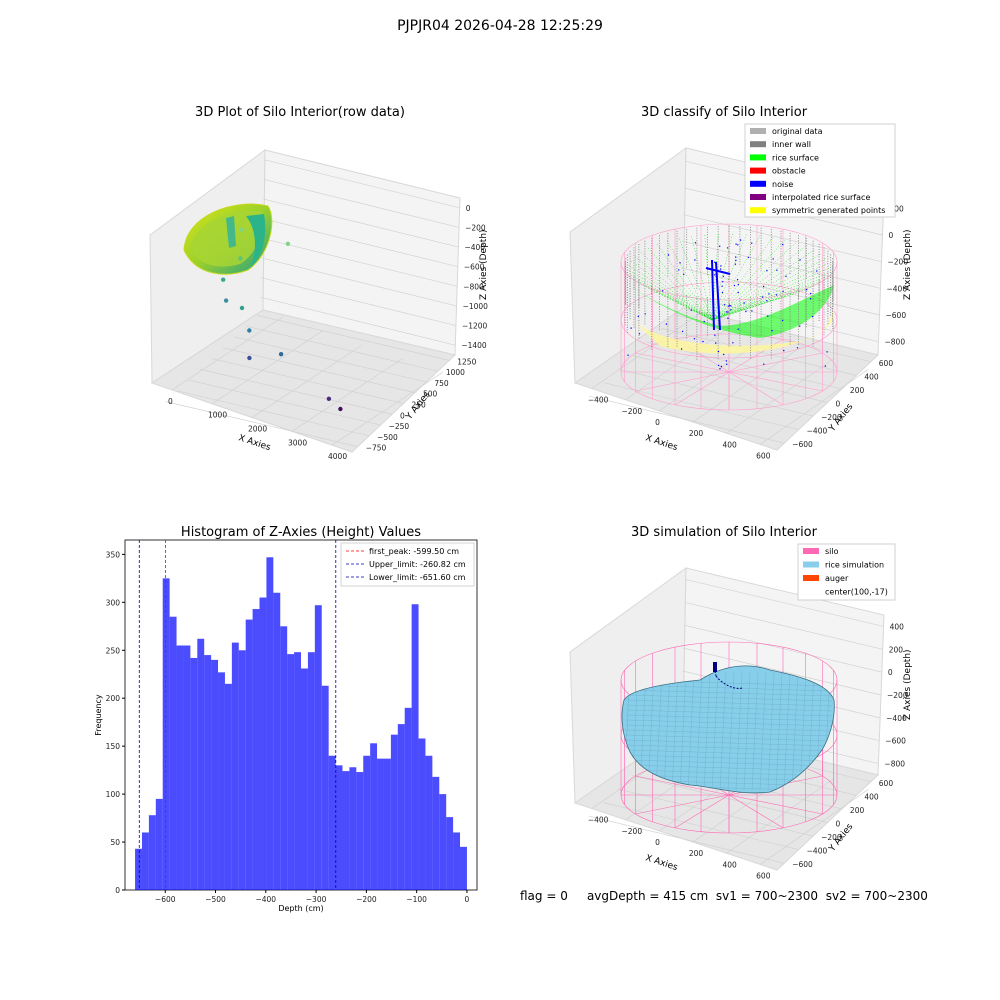  Describe the element at coordinates (402, 415) in the screenshot. I see `p1-y-tick: 0` at that location.